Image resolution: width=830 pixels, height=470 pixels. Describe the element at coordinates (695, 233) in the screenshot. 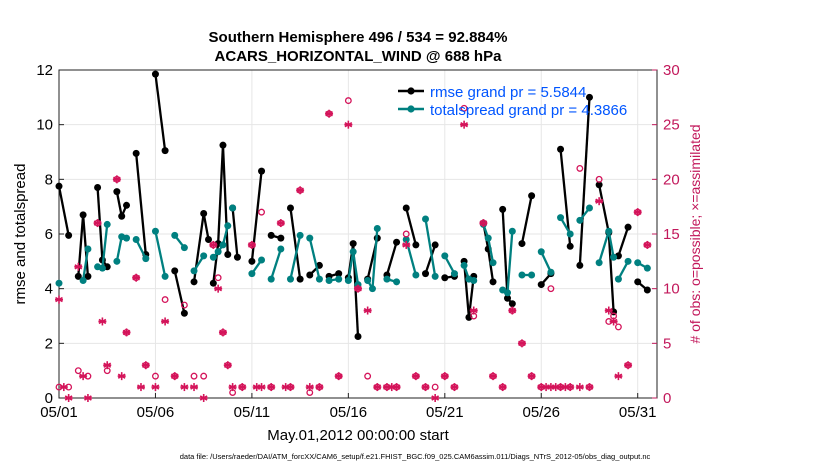

I see `y-axis-label-right: # of obs: o=possible; ×=assimilated` at that location.